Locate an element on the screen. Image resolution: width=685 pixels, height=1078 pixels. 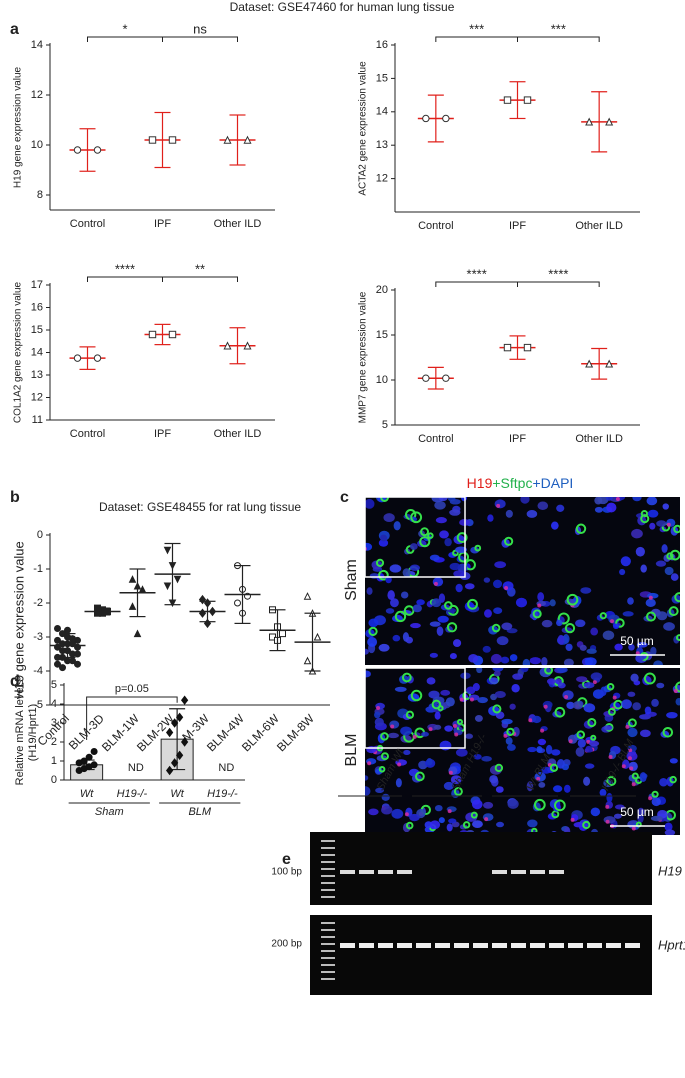
y-tick-label: 1 is located at coordinates (54, 761).